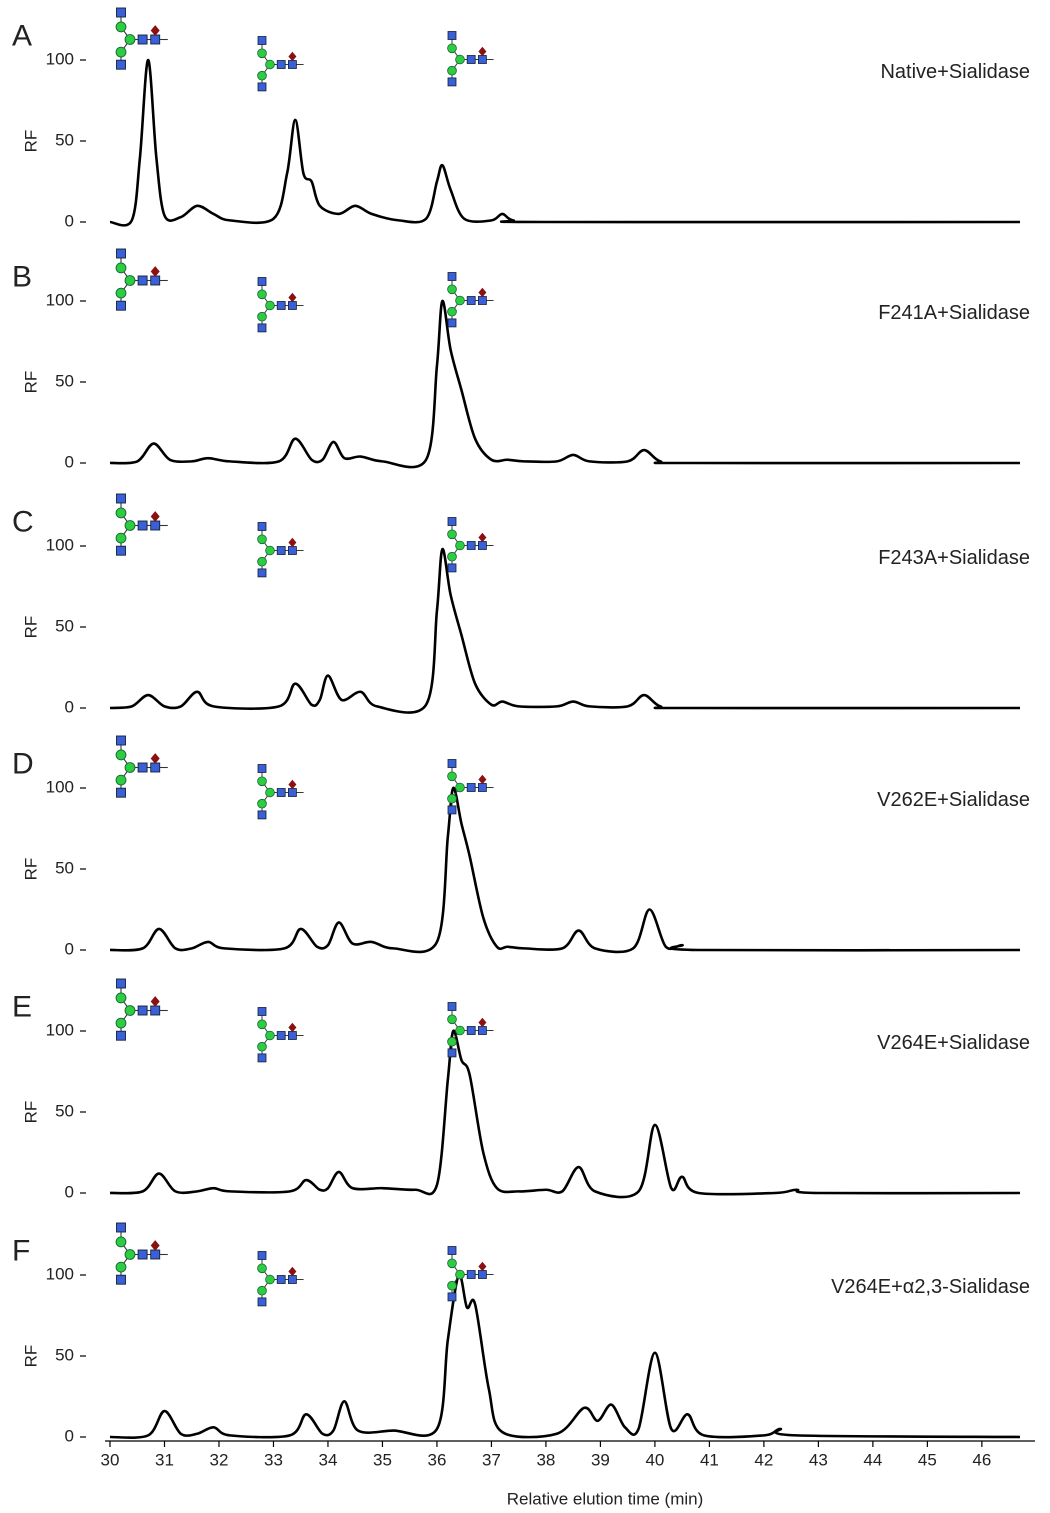 The width and height of the screenshot is (1050, 1513). Describe the element at coordinates (328, 1459) in the screenshot. I see `x-tick-label: 34` at that location.